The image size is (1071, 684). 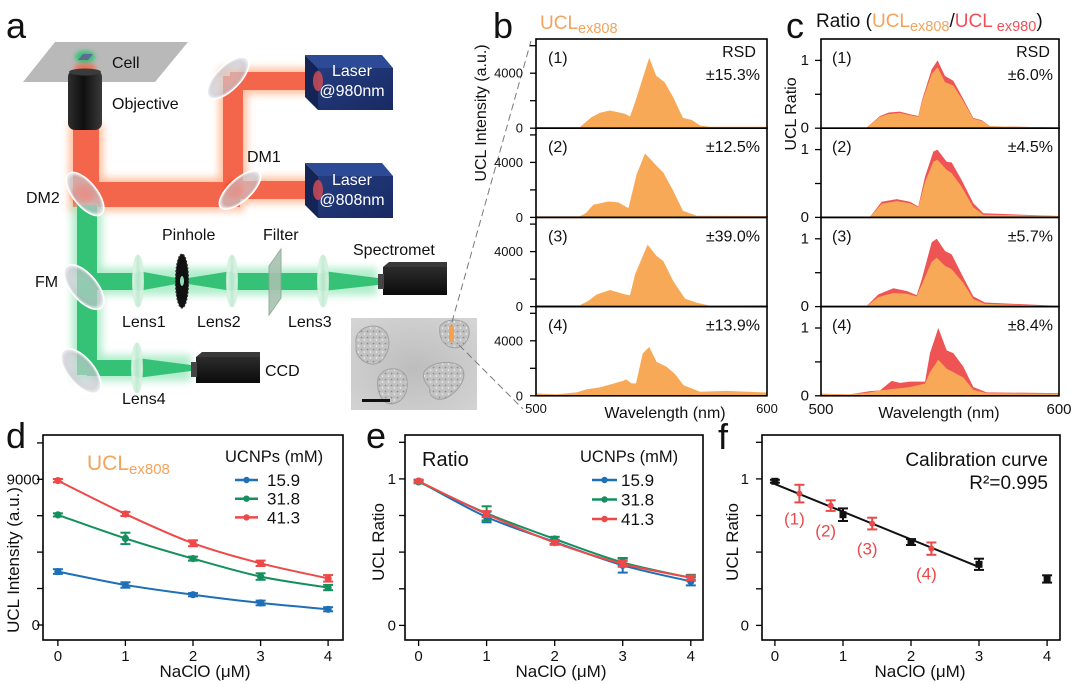 I want to click on subplot-4: 0 1 (4) ±8.4%, so click(x=930, y=354).